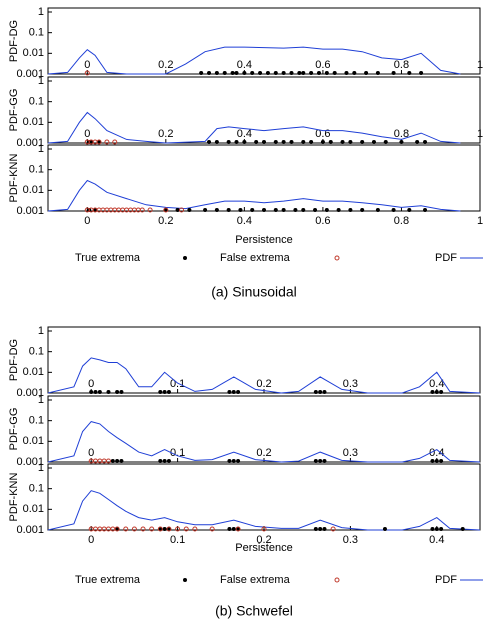  I want to click on x-tick-label: 0, so click(87, 221).